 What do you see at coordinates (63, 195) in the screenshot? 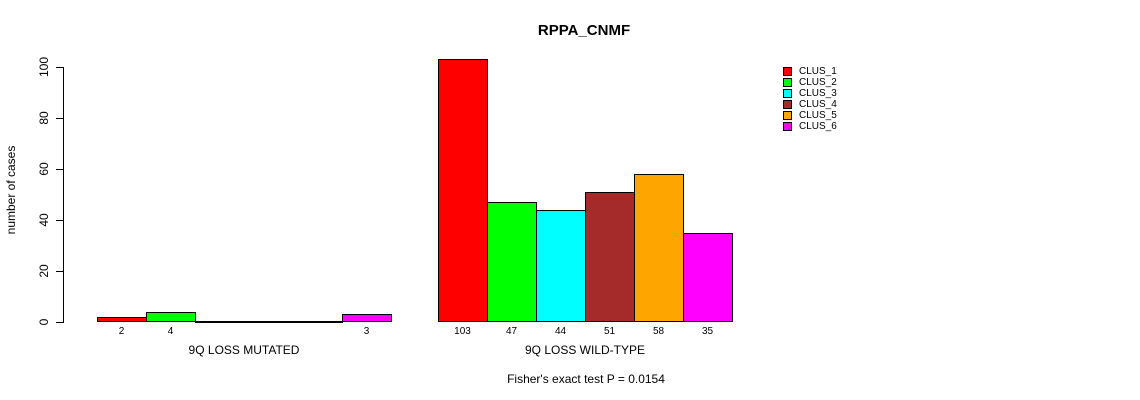
I see `y-axis-line` at bounding box center [63, 195].